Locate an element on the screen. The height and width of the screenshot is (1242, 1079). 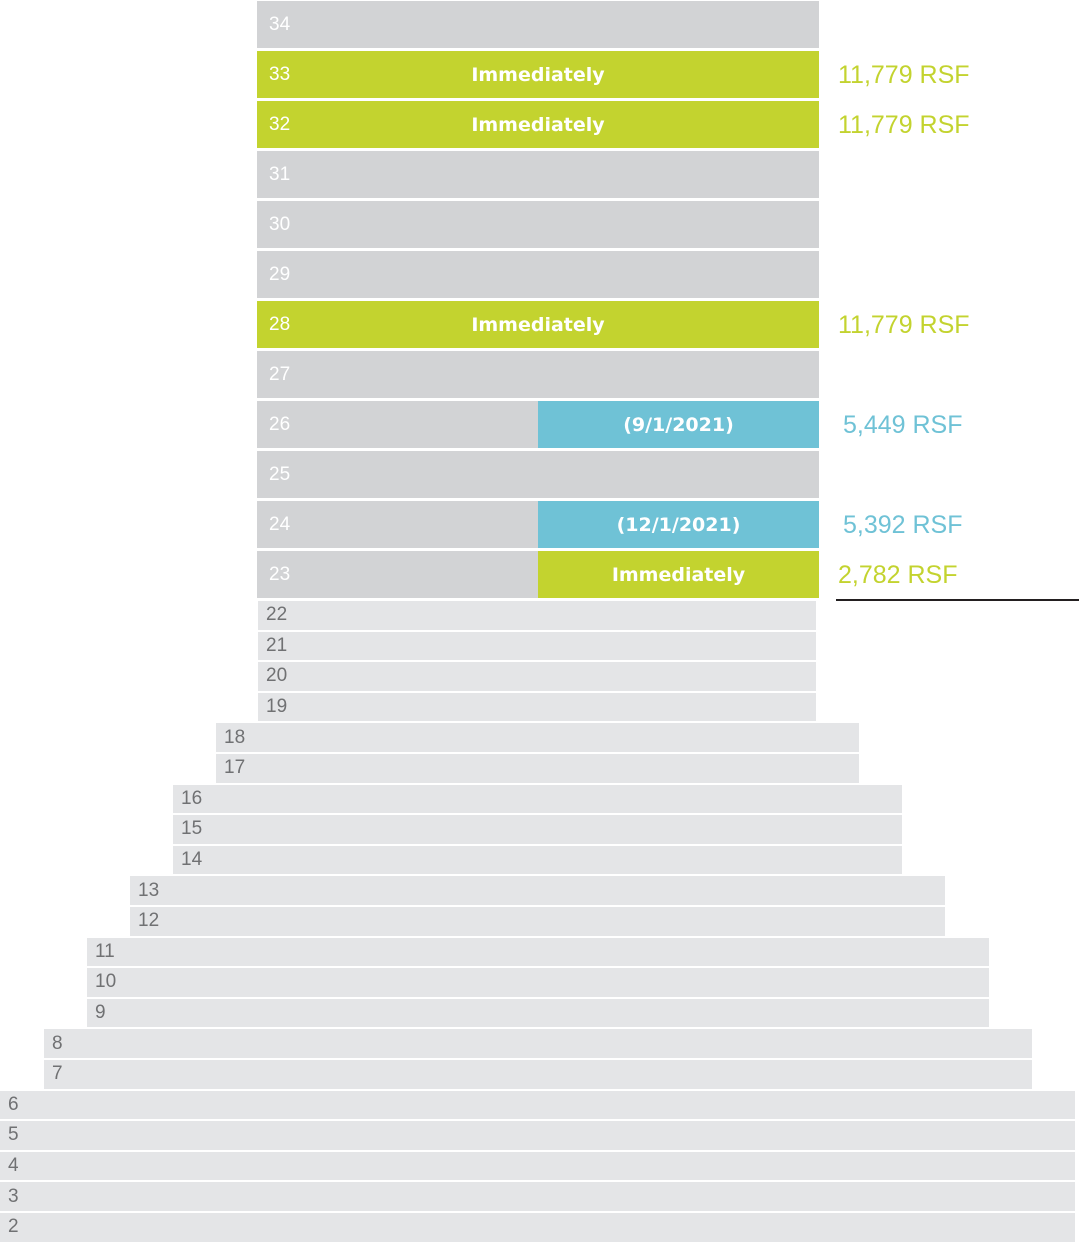
floor-number: 18 is located at coordinates (235, 737).